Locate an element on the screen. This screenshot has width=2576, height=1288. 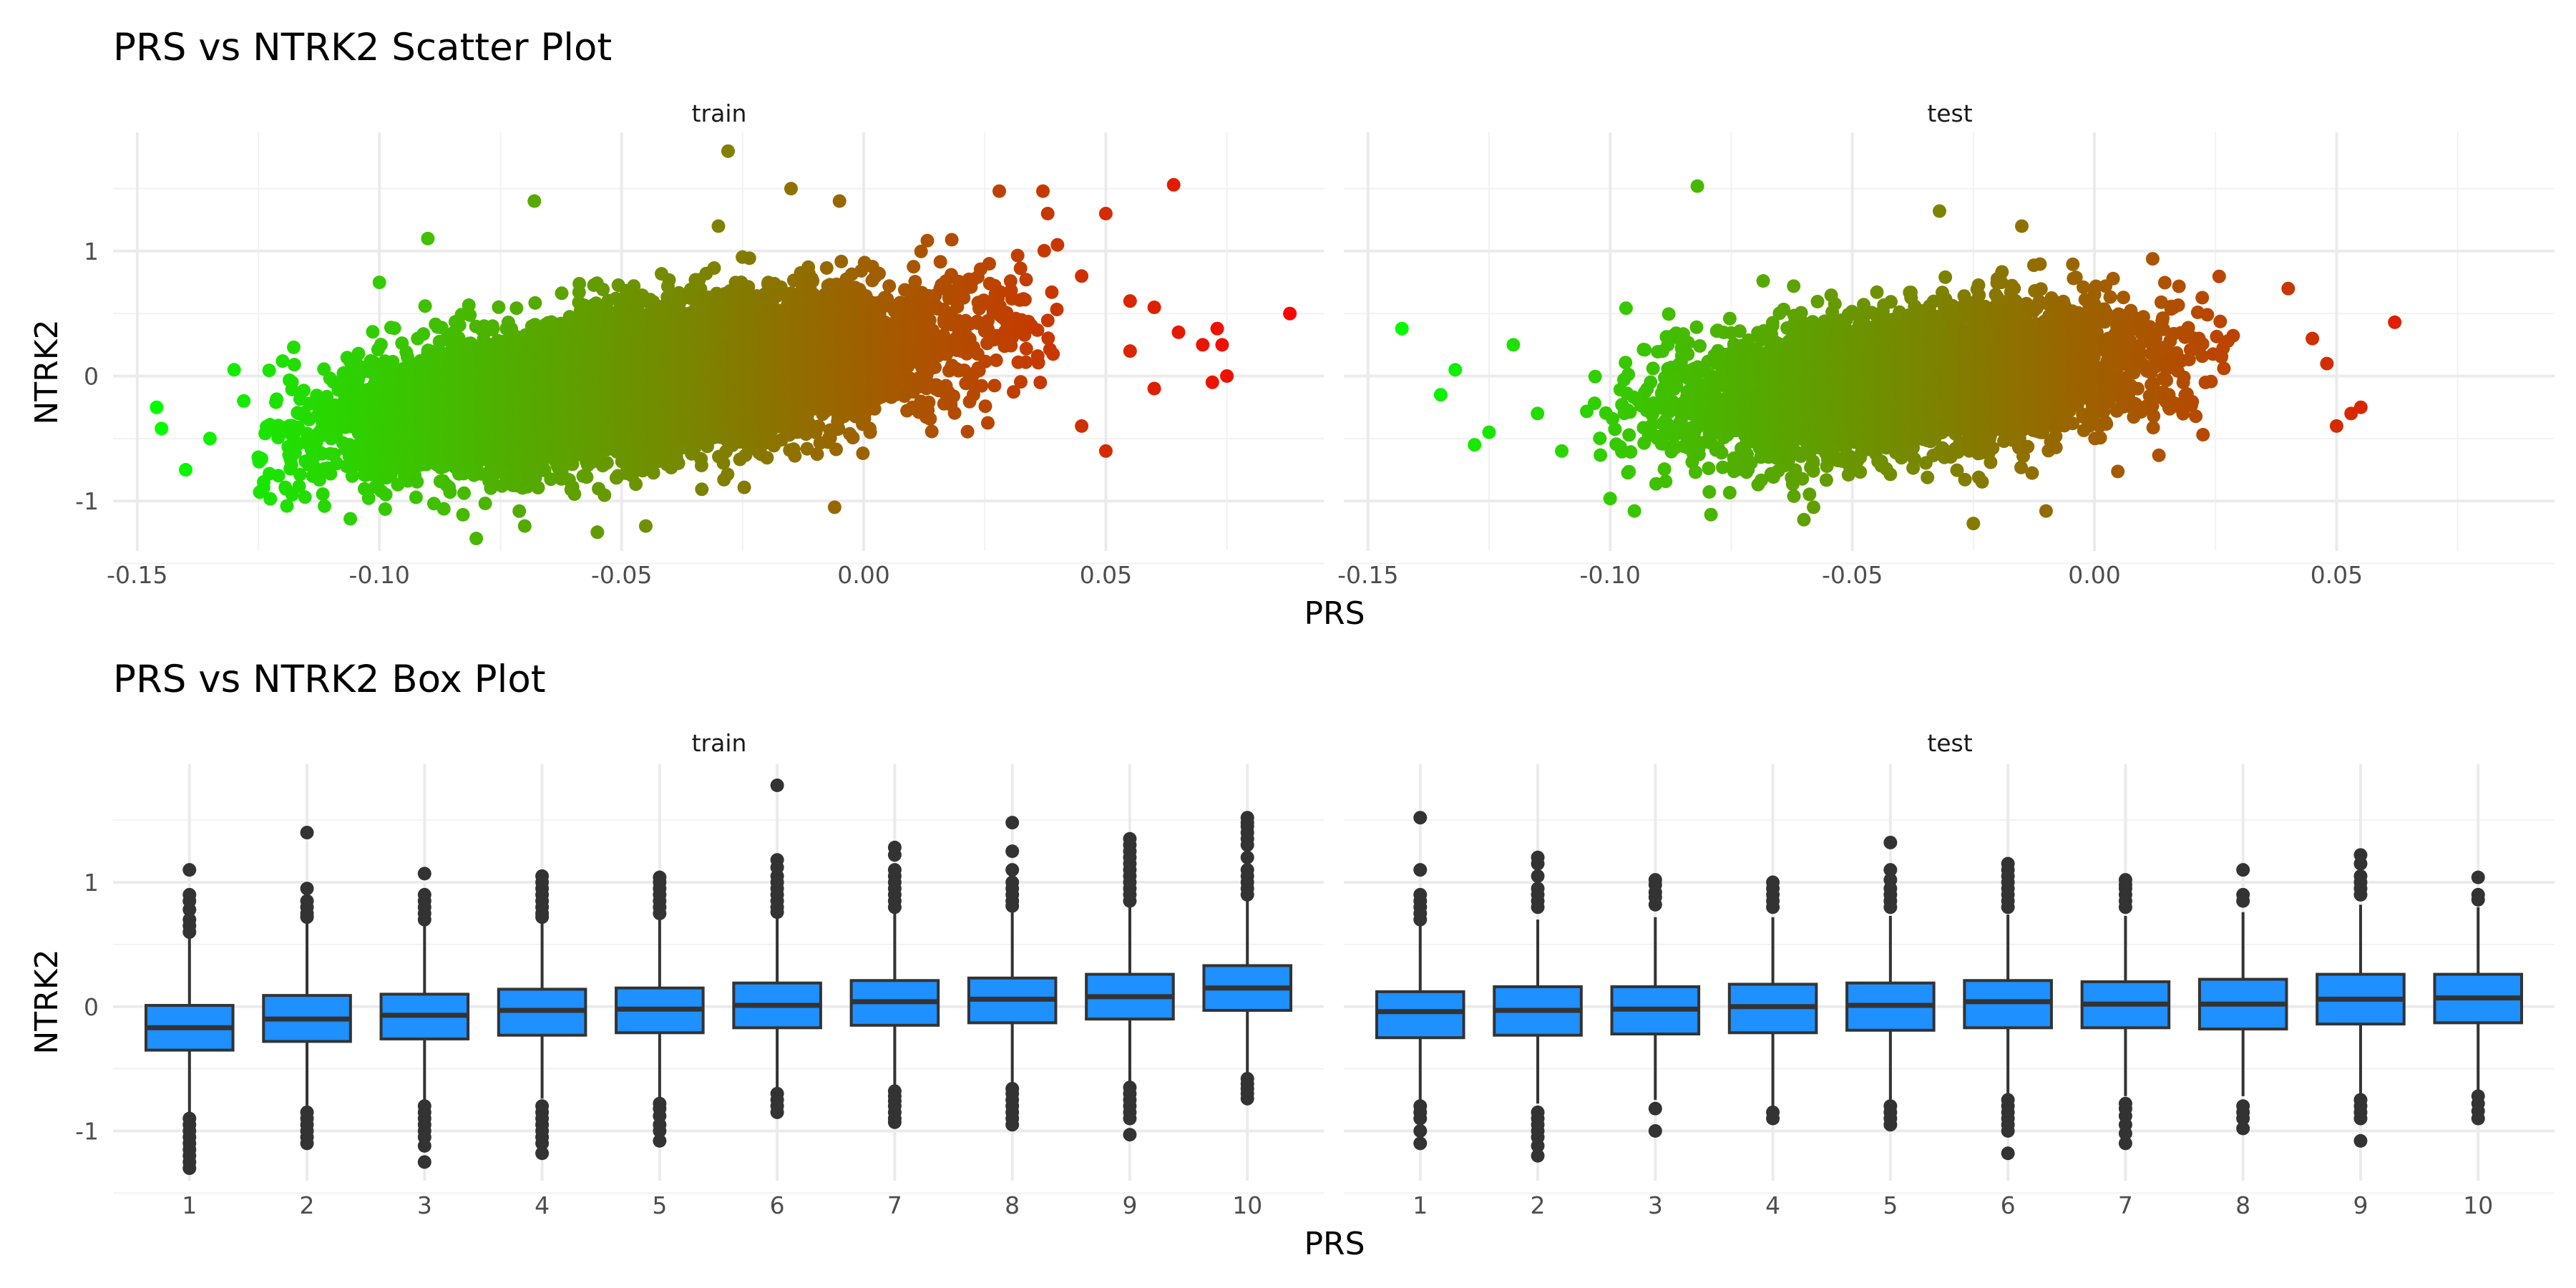
y-tick-label: -1 is located at coordinates (87, 501).